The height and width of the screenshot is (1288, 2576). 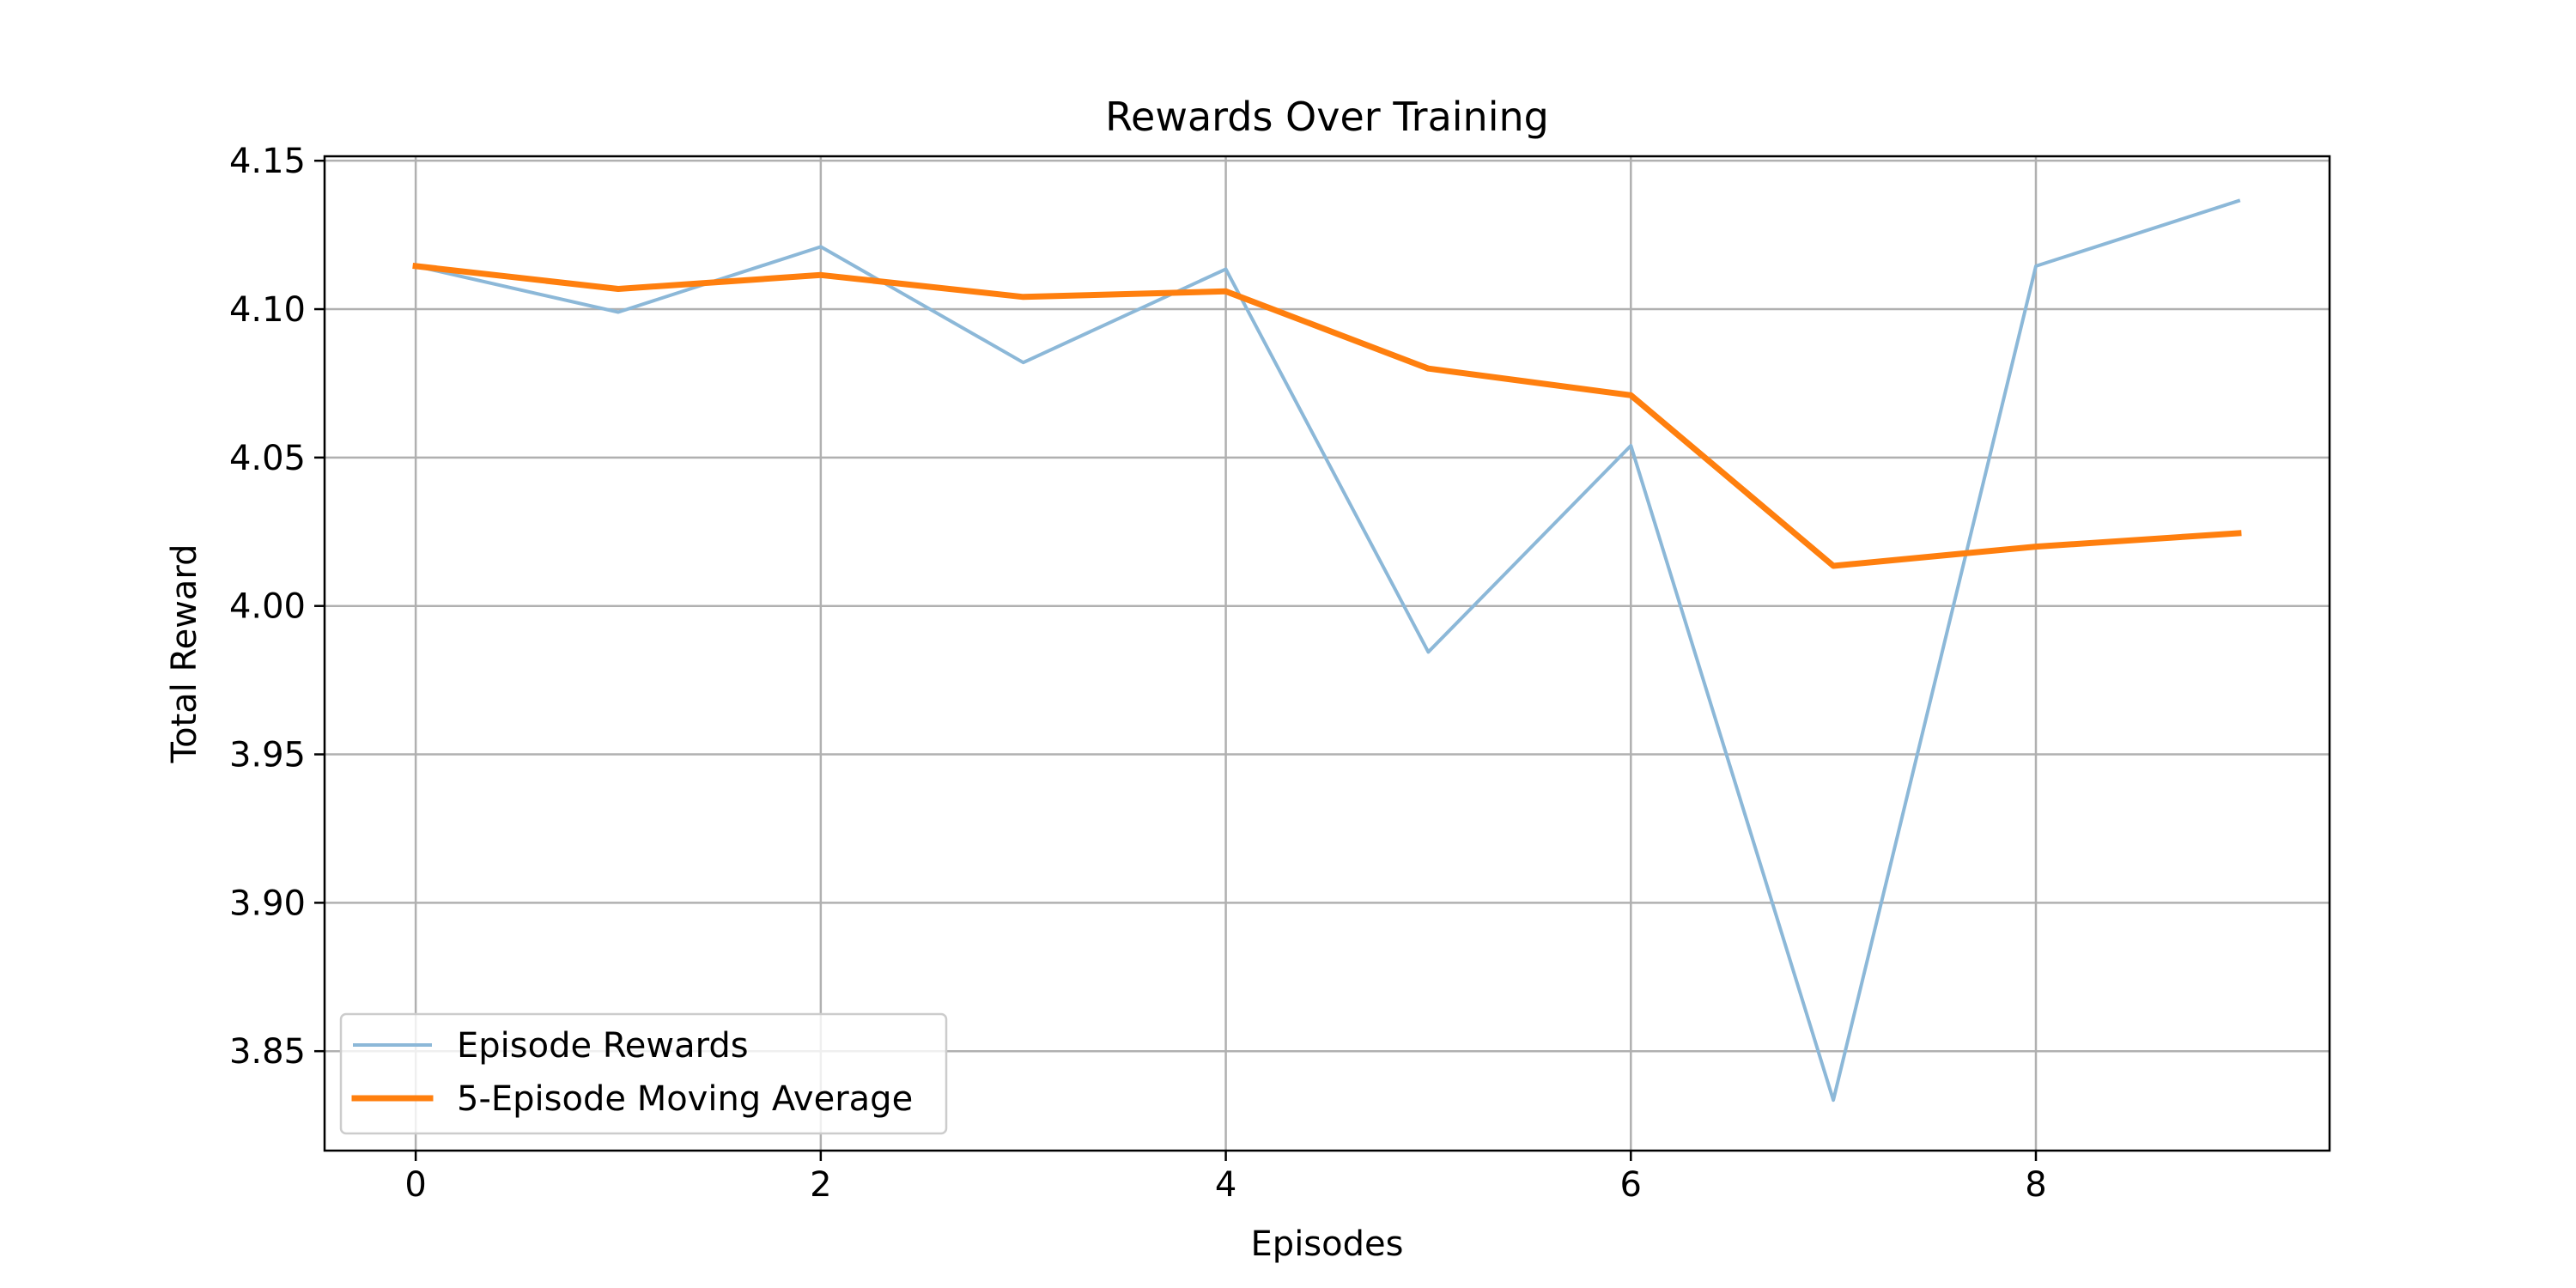 What do you see at coordinates (2035, 1185) in the screenshot?
I see `x-tick-label: 8` at bounding box center [2035, 1185].